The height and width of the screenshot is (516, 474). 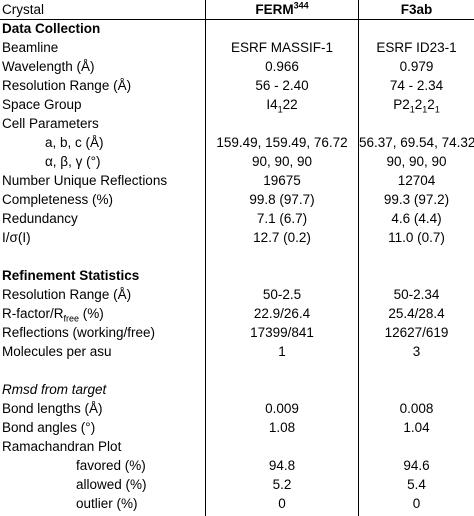 I want to click on row-value: 90, 90, 90, so click(x=282, y=161).